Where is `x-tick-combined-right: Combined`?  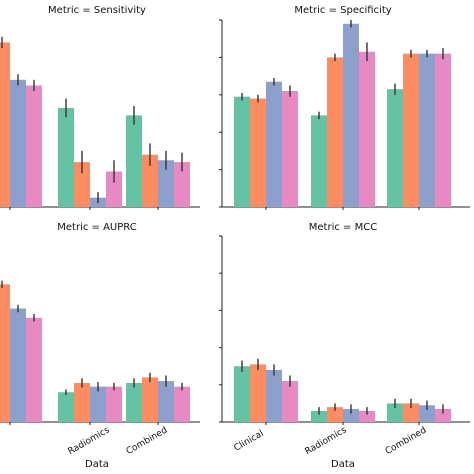
x-tick-combined-right: Combined is located at coordinates (406, 442).